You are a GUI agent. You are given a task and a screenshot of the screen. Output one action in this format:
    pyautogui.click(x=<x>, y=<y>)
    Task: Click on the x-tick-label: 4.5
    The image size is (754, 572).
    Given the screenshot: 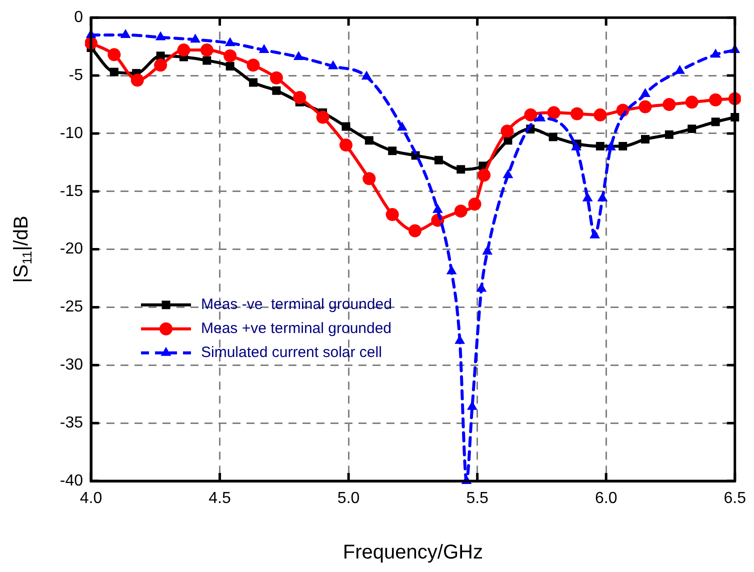 What is the action you would take?
    pyautogui.click(x=219, y=499)
    